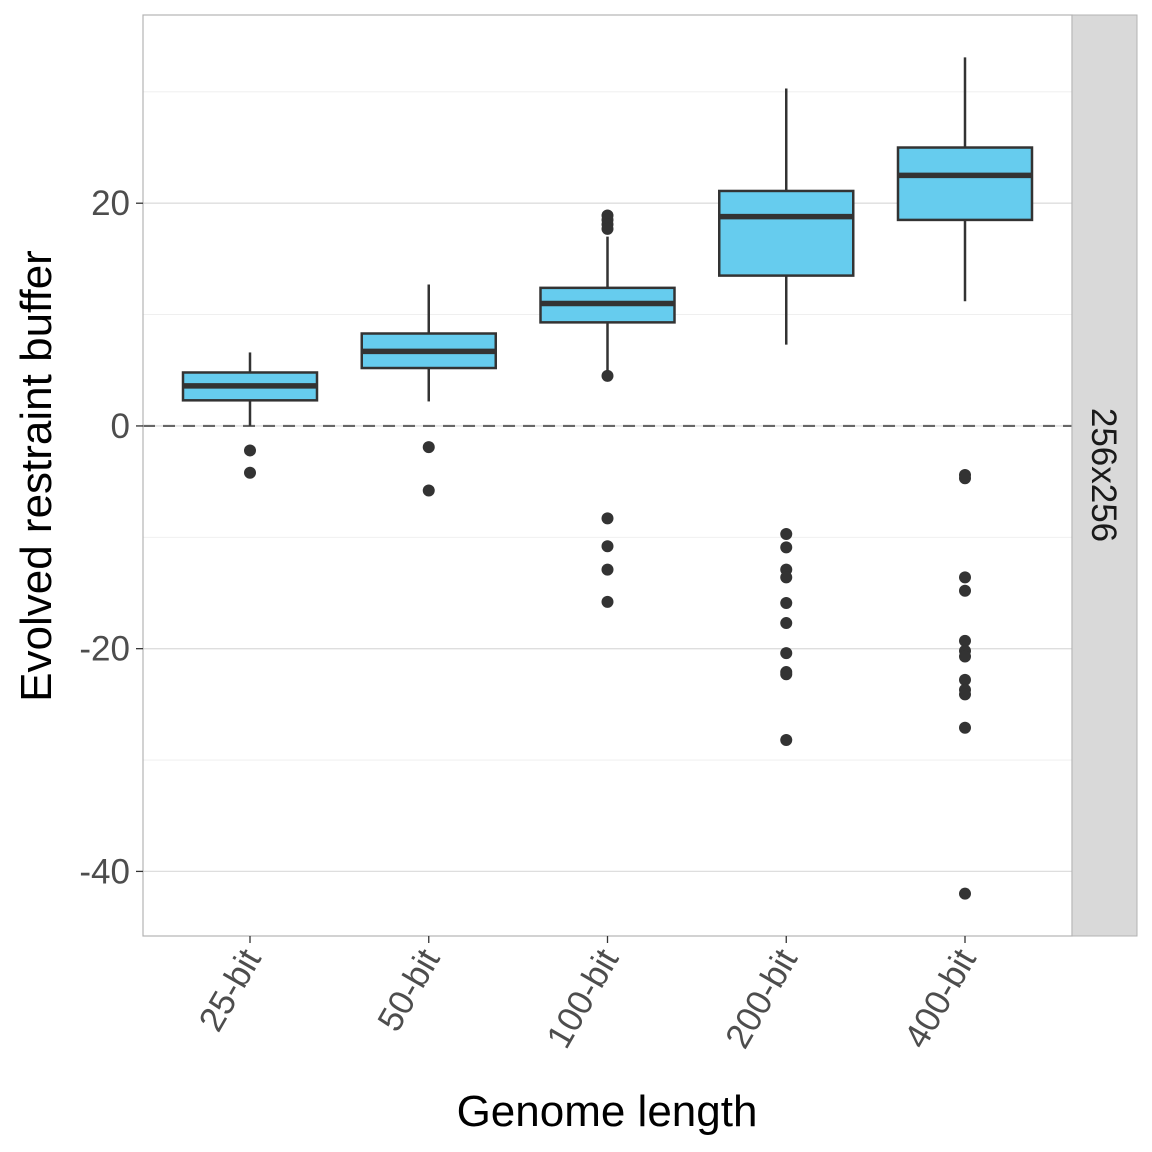 Image resolution: width=1152 pixels, height=1152 pixels. What do you see at coordinates (607, 1111) in the screenshot?
I see `x-axis-title: Genome length` at bounding box center [607, 1111].